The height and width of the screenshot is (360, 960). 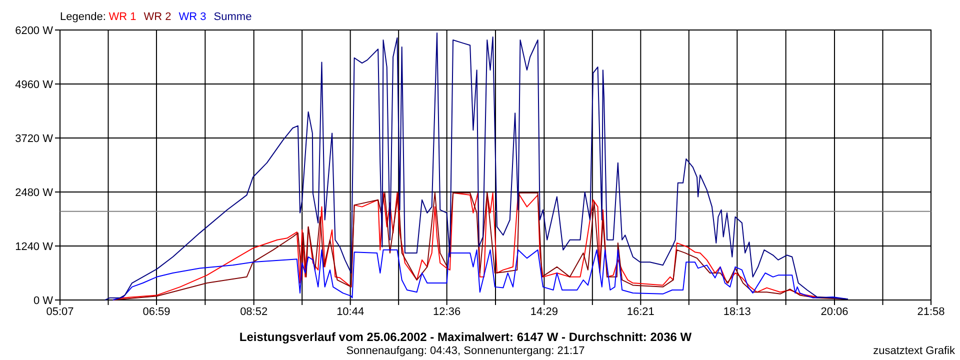 What do you see at coordinates (465, 351) in the screenshot?
I see `text: Sonnenaufgang: 04:43, Sonnenuntergang: 21:17` at bounding box center [465, 351].